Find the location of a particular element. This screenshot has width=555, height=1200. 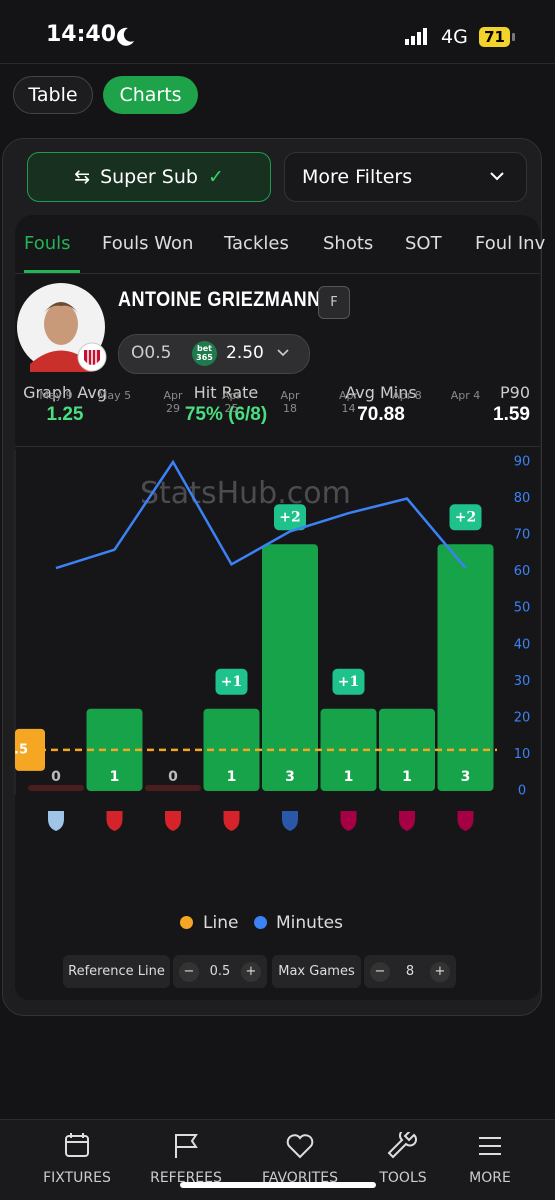

legend-label: Line is located at coordinates (221, 923).